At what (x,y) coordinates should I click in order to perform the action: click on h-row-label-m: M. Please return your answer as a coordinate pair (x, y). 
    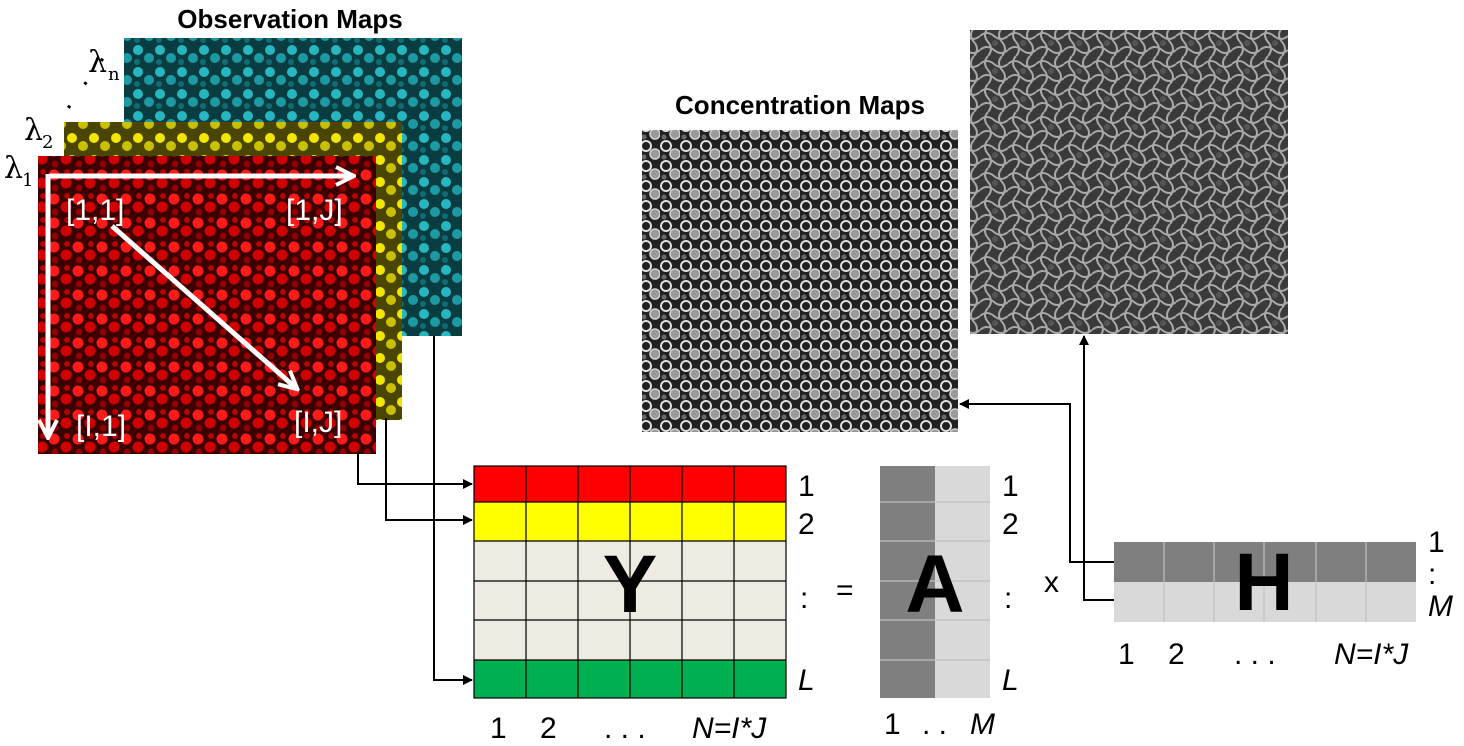
    Looking at the image, I should click on (1440, 606).